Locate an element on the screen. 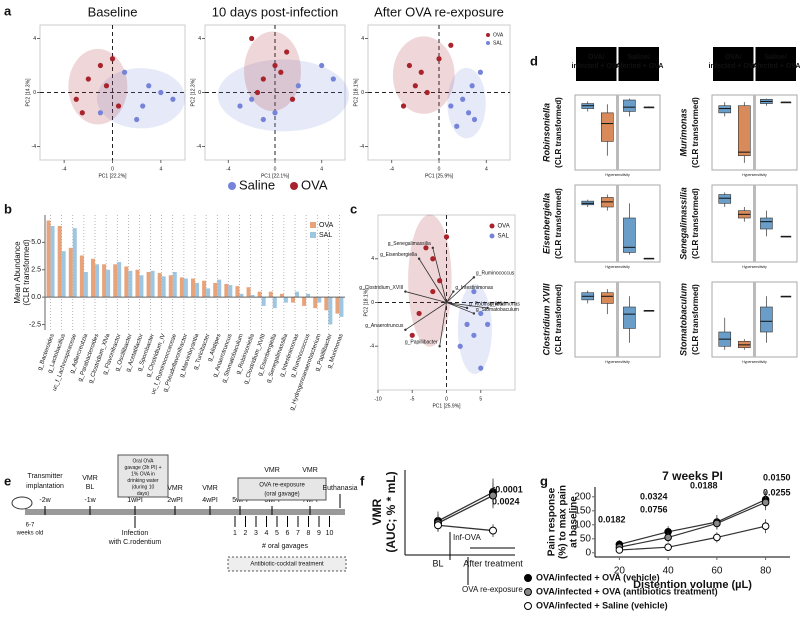 Image resolution: width=800 pixels, height=619 pixels. loading-label: g_Papillibacter is located at coordinates (421, 343).